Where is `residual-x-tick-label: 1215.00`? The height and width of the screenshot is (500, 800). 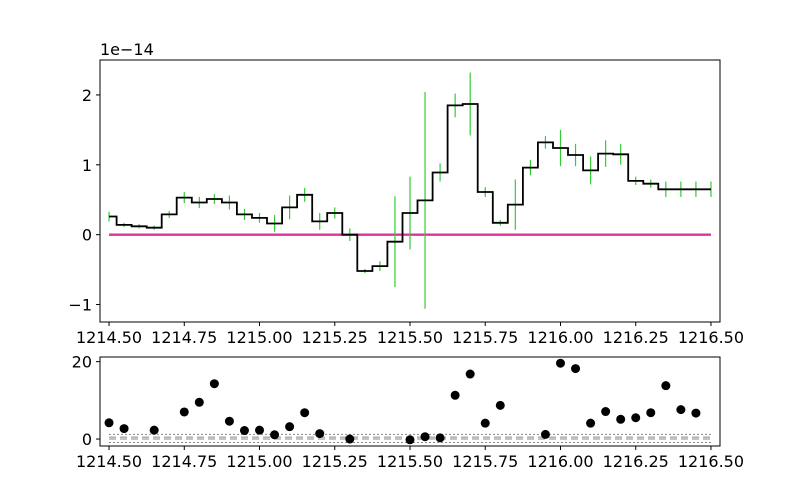 residual-x-tick-label: 1215.00 is located at coordinates (259, 461).